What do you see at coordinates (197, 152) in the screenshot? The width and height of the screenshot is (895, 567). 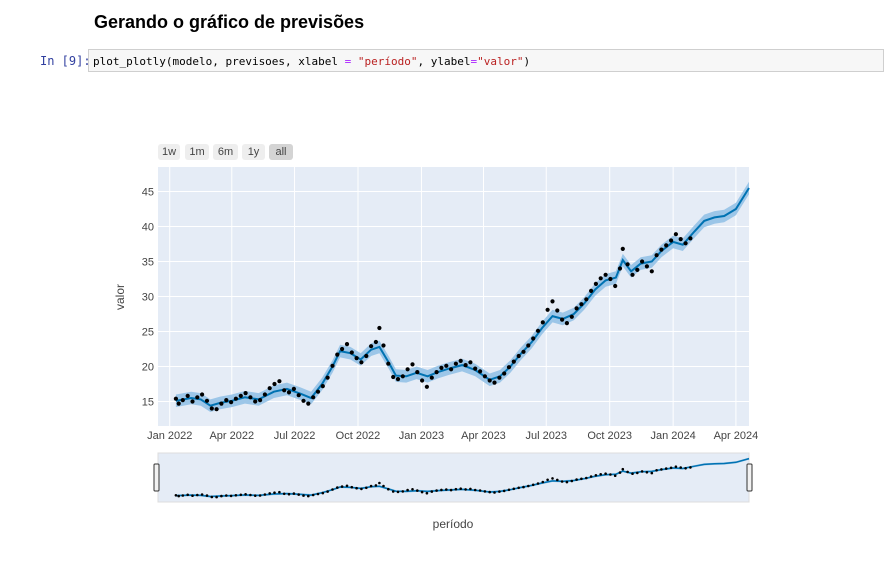 I see `range-button-1m: 1m` at bounding box center [197, 152].